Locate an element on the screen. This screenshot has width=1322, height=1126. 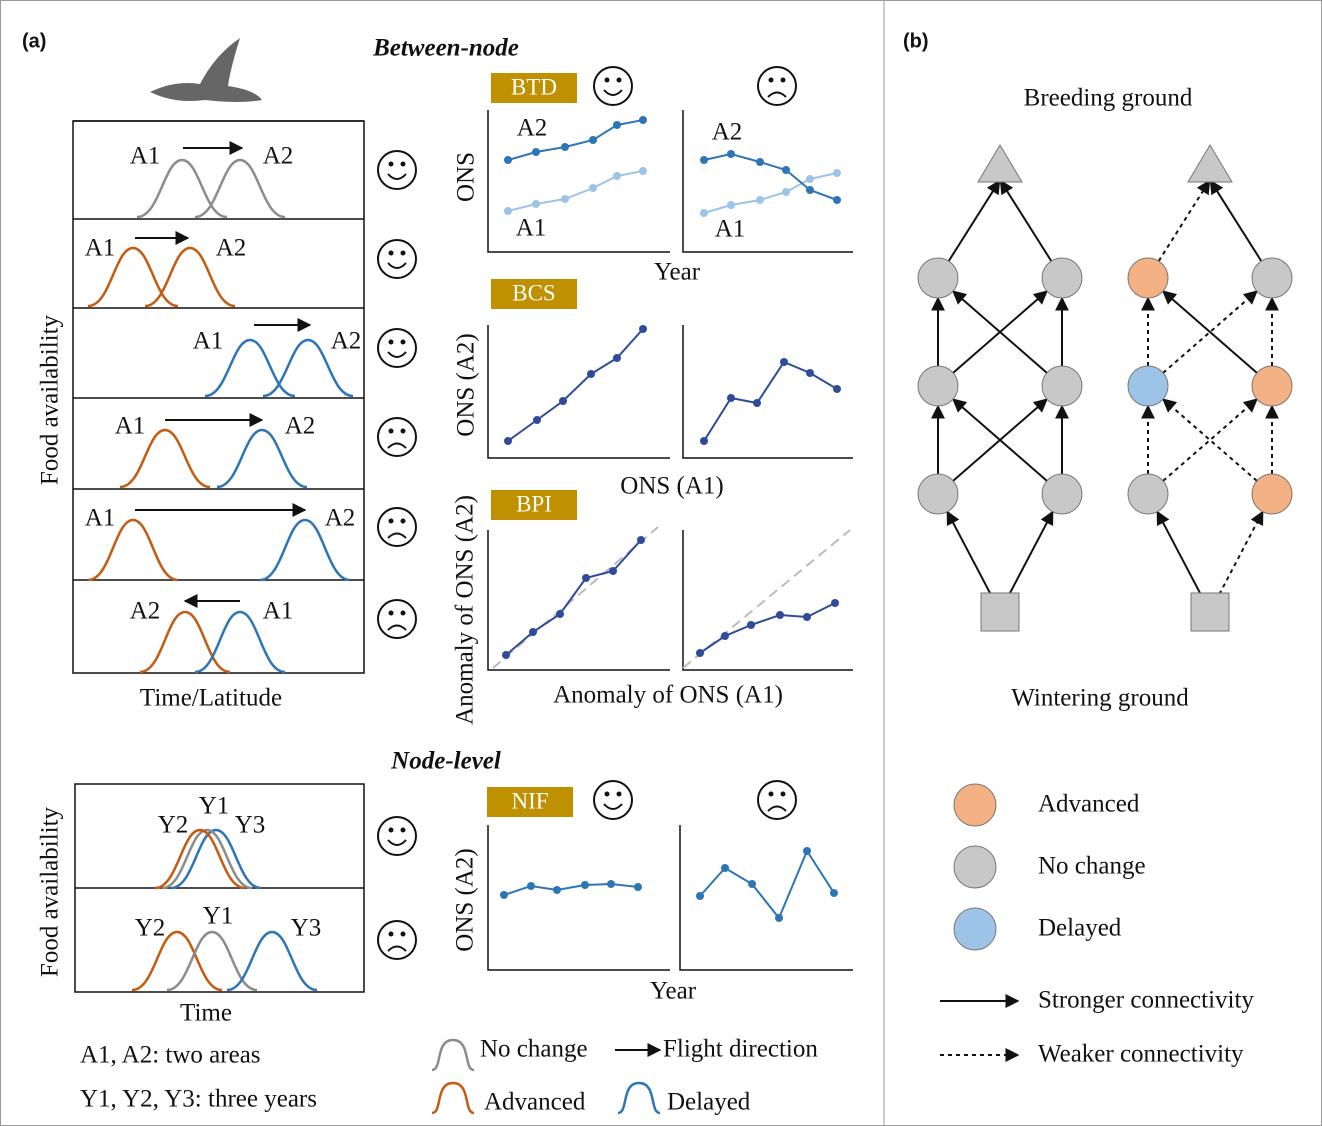
legend-label: Stronger connectivity is located at coordinates (1146, 1000).